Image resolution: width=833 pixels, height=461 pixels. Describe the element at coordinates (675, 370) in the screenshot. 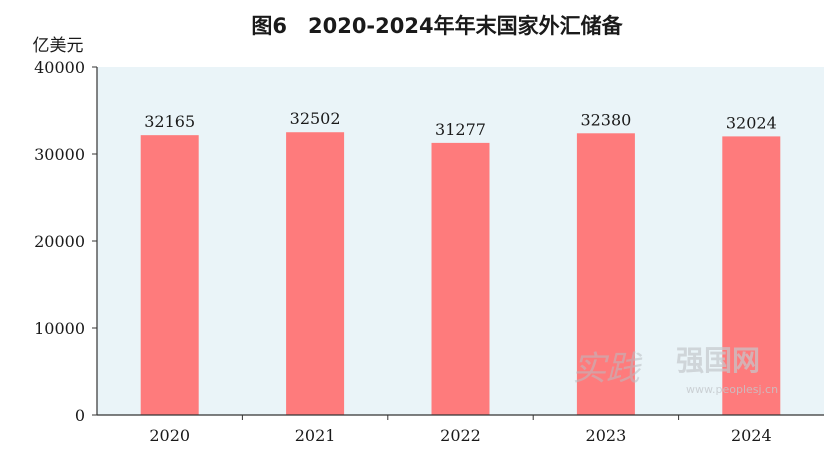

I see `watermark: 实践 强国网 www.peoplesj.cn` at that location.